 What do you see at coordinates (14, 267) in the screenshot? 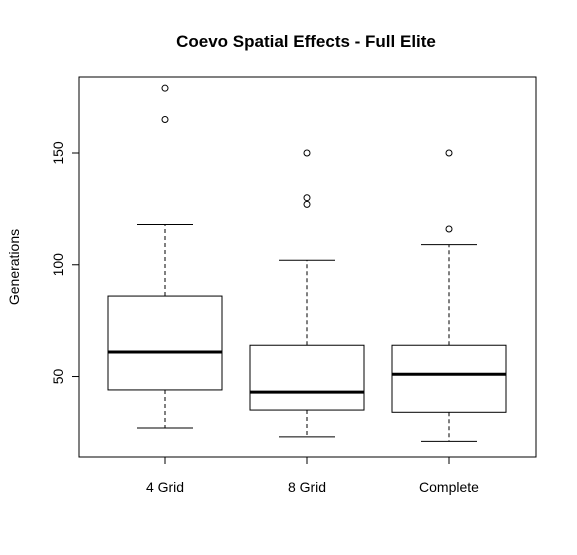
I see `y-axis-label: Generations` at bounding box center [14, 267].